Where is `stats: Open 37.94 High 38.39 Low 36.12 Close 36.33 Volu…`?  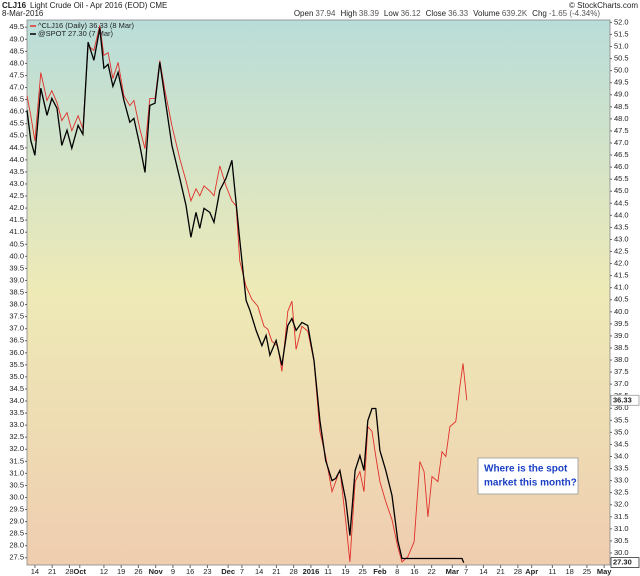 stats: Open 37.94 High 38.39 Low 36.12 Close 36.33 Volu… is located at coordinates (447, 13).